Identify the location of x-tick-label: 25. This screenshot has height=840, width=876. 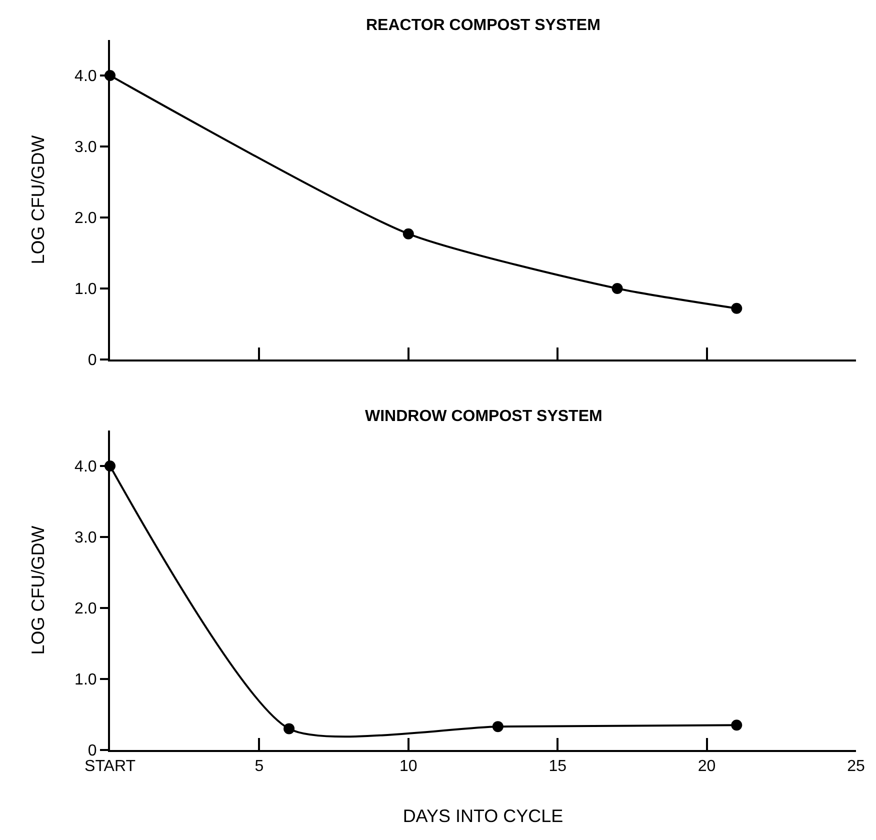
(856, 767).